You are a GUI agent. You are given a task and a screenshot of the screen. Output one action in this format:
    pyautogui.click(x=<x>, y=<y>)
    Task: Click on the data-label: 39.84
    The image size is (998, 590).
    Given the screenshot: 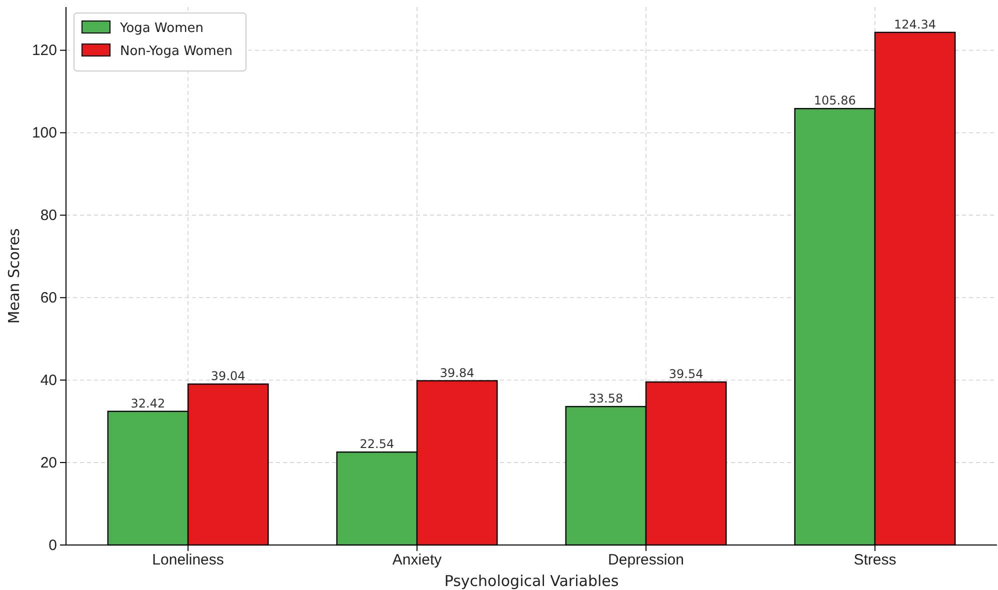 What is the action you would take?
    pyautogui.click(x=457, y=373)
    